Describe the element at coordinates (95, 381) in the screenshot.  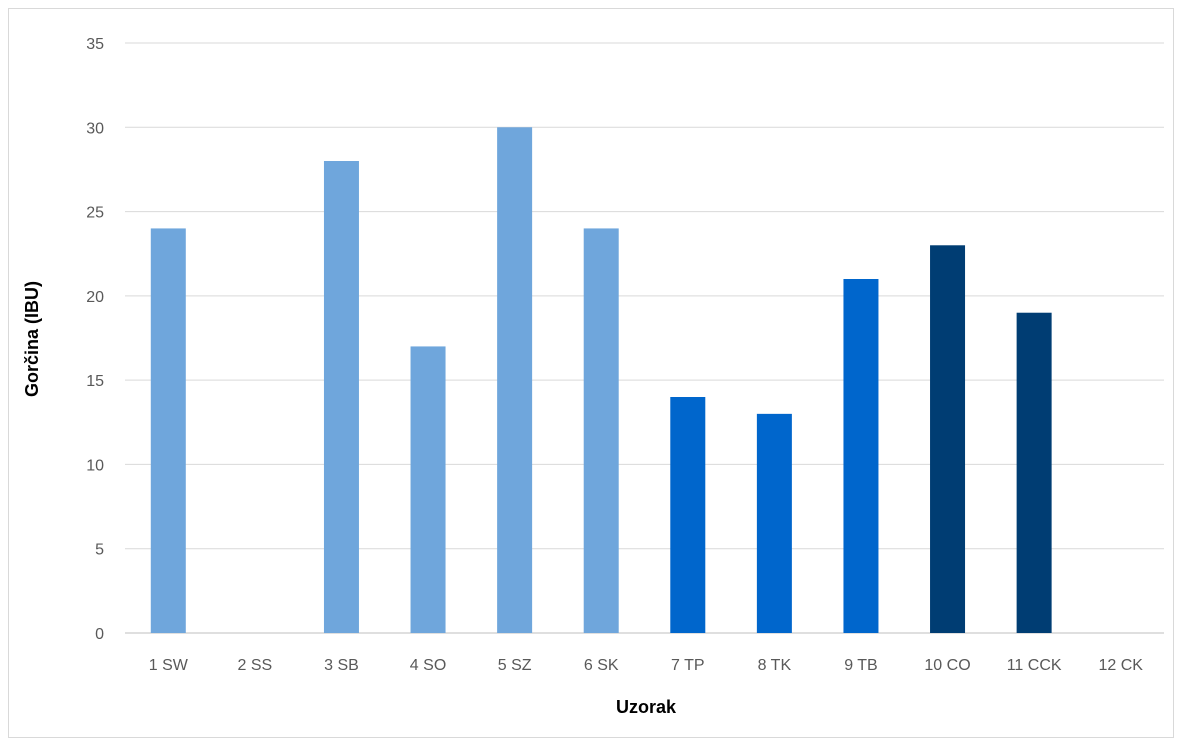
I see `y-tick-label: 15` at that location.